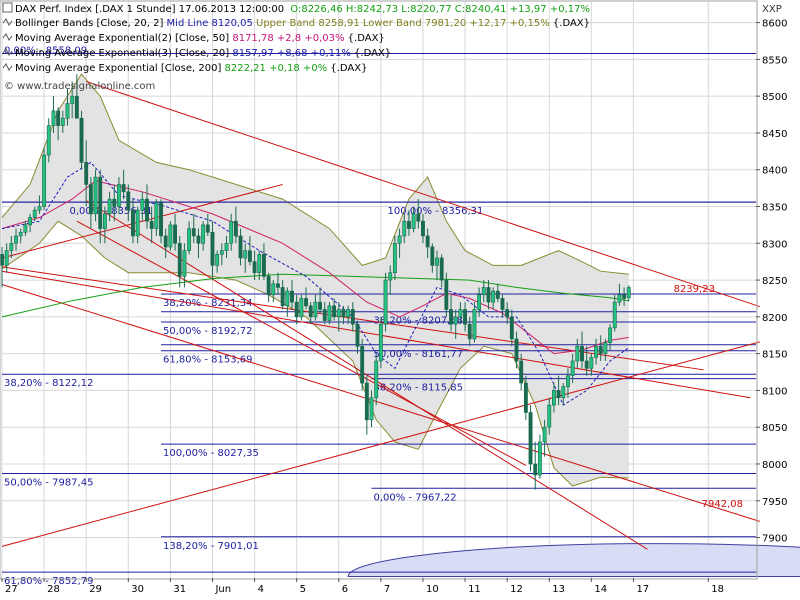 The height and width of the screenshot is (600, 800). Describe the element at coordinates (95, 589) in the screenshot. I see `x-tick-label-29: 29` at that location.